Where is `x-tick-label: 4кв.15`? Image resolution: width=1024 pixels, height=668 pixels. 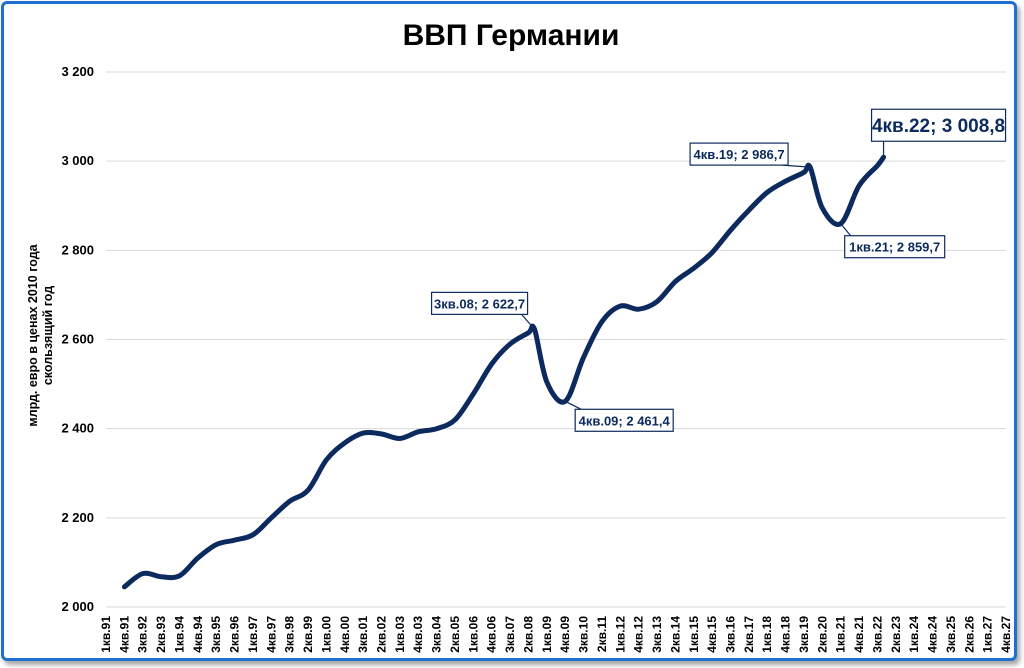 x-tick-label: 4кв.15 is located at coordinates (712, 634).